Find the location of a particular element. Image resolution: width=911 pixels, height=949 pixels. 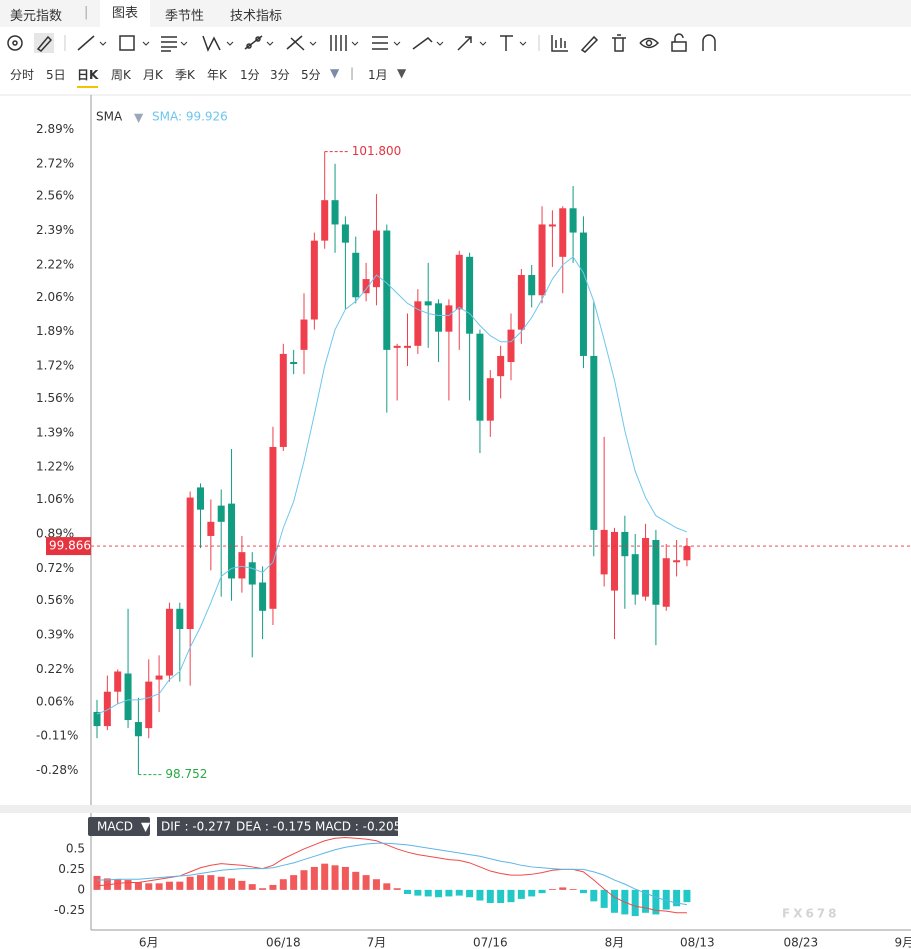

period-button: 分时 is located at coordinates (22, 75).